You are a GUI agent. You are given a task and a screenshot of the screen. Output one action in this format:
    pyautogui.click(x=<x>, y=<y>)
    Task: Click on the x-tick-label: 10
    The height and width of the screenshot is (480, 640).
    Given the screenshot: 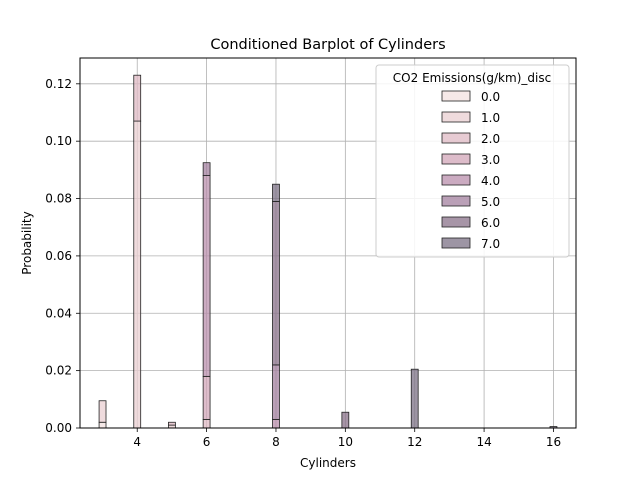 What is the action you would take?
    pyautogui.click(x=345, y=442)
    